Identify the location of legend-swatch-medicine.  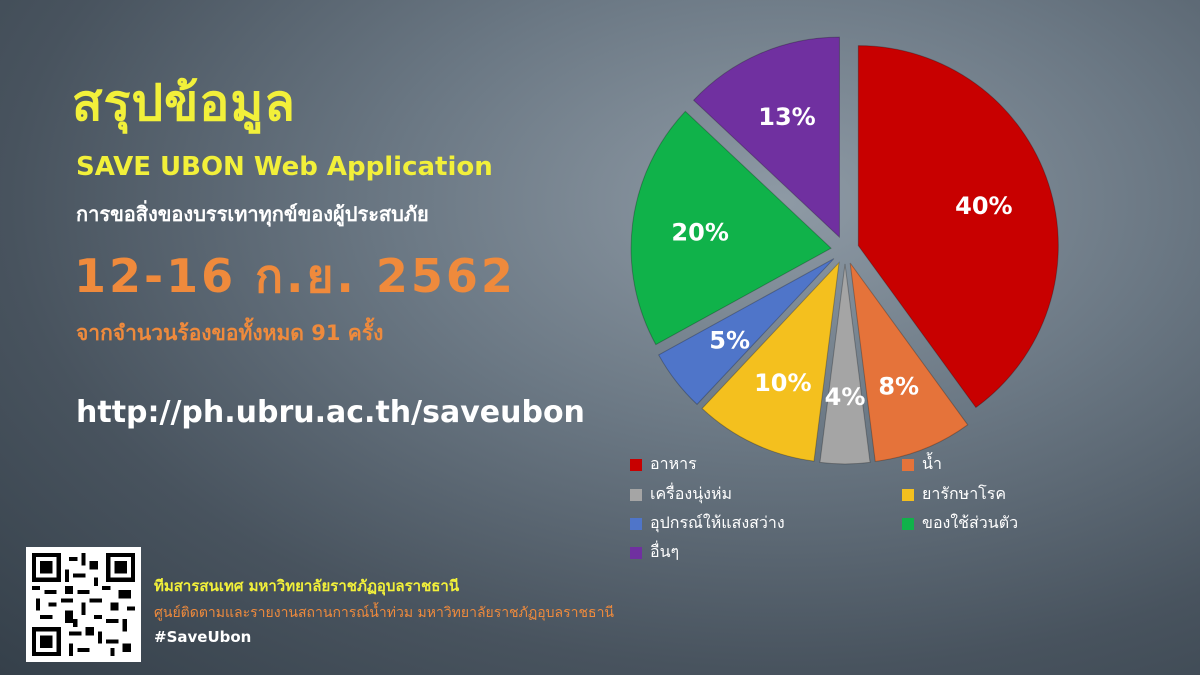
(908, 494).